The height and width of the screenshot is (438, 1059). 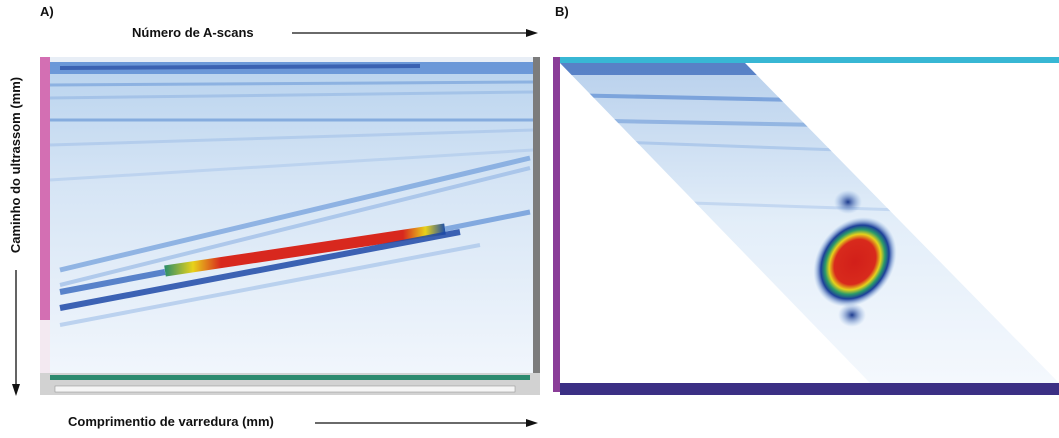 I want to click on axis-label: Número de A-scans, so click(x=193, y=32).